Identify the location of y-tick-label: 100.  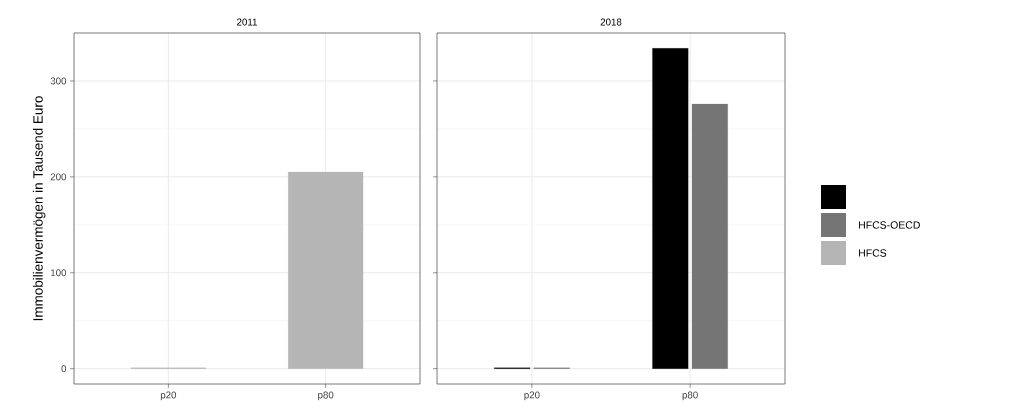
(59, 273).